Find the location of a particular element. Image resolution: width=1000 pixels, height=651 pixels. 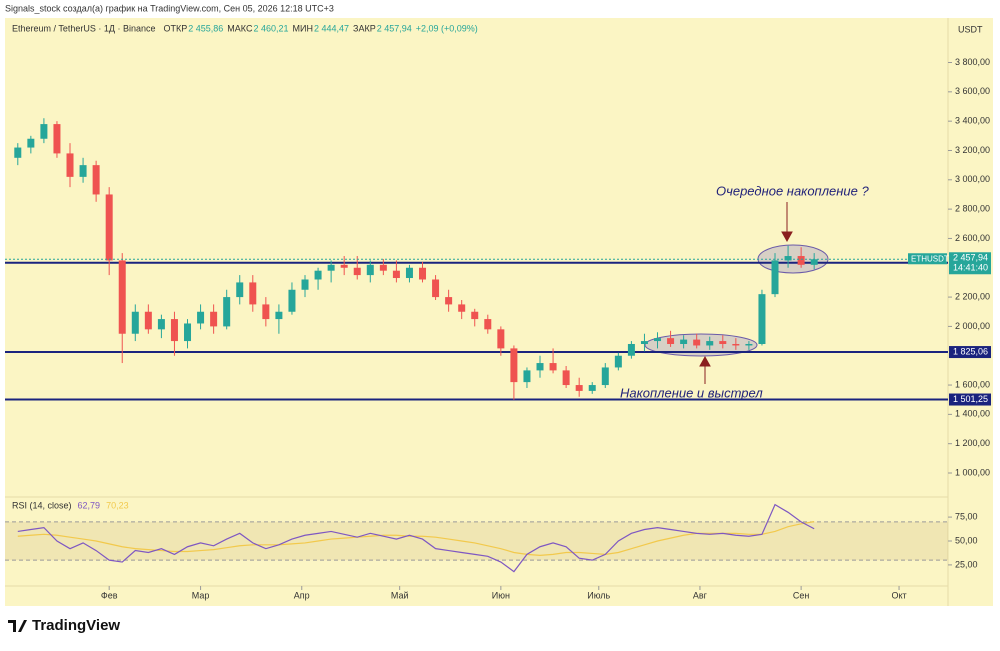

rsi-value: 70,23 is located at coordinates (117, 505).